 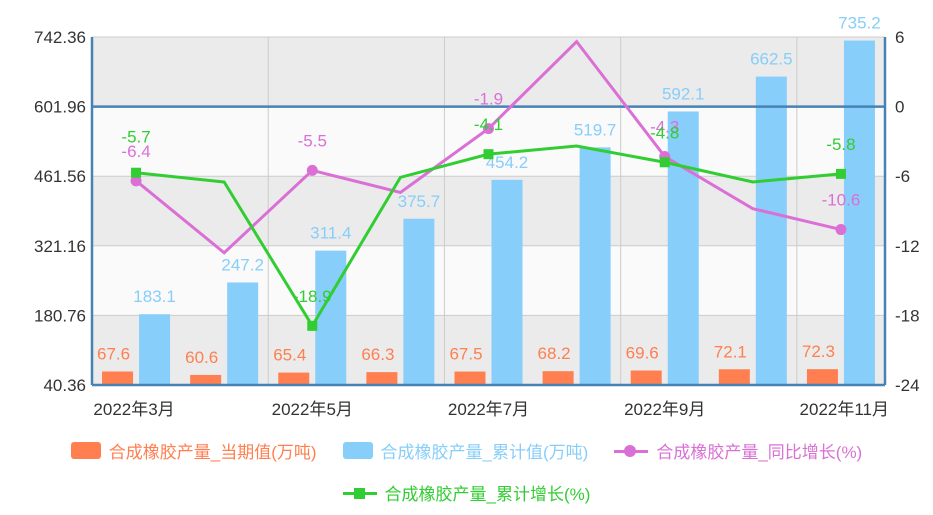 What do you see at coordinates (419, 201) in the screenshot?
I see `bar-data-label: 375.7` at bounding box center [419, 201].